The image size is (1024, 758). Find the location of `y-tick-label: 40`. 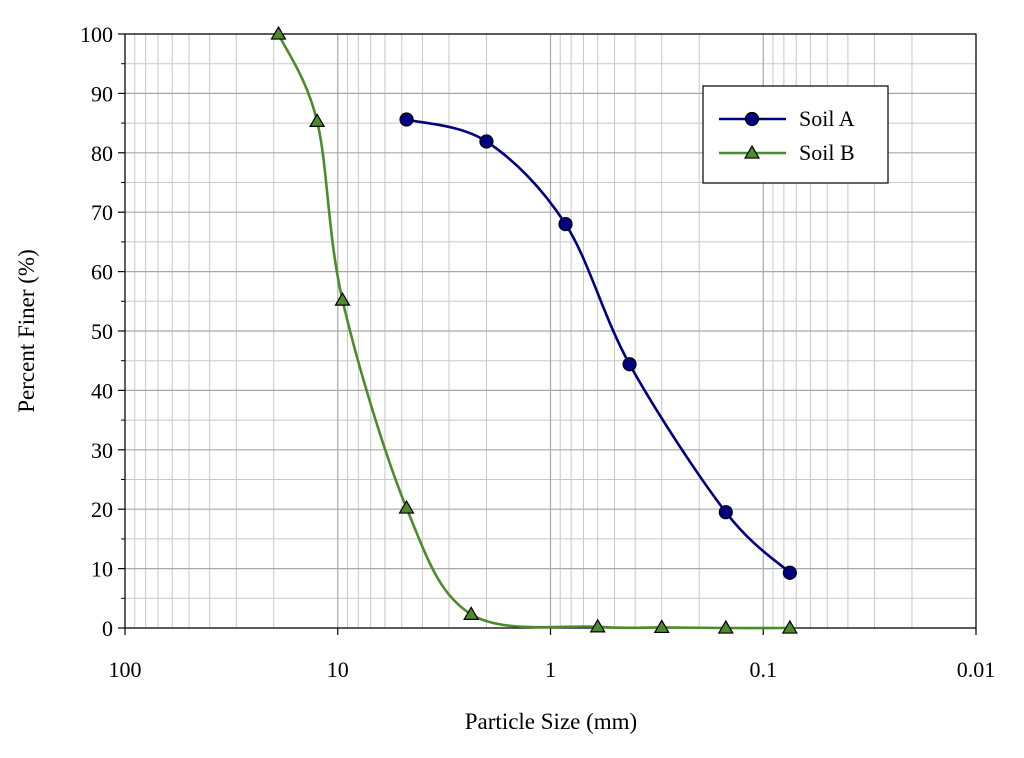

y-tick-label: 40 is located at coordinates (102, 390).